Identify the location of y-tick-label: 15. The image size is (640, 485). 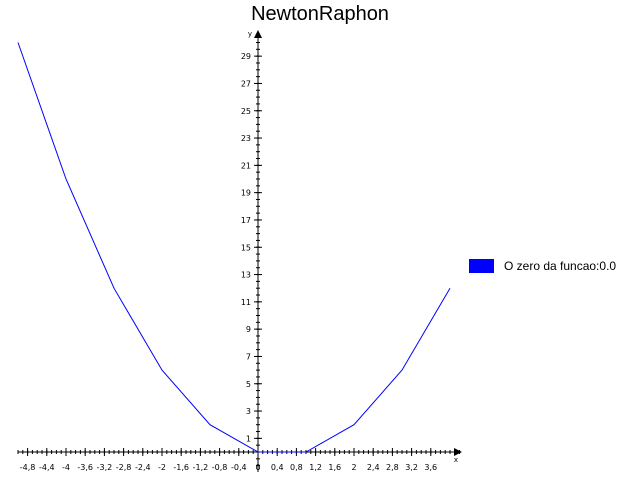
(246, 247).